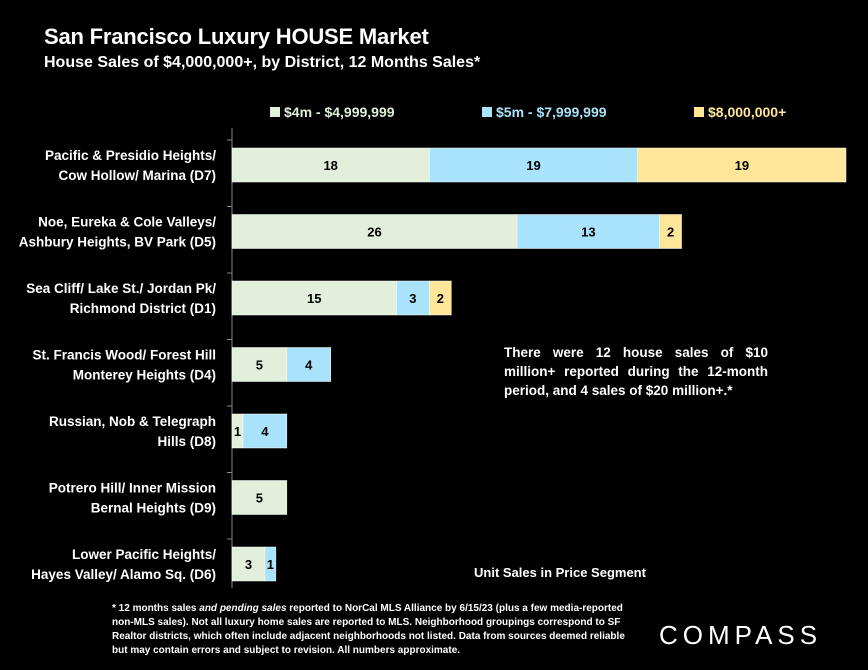  Describe the element at coordinates (186, 441) in the screenshot. I see `category-label: Hills (D8)` at that location.